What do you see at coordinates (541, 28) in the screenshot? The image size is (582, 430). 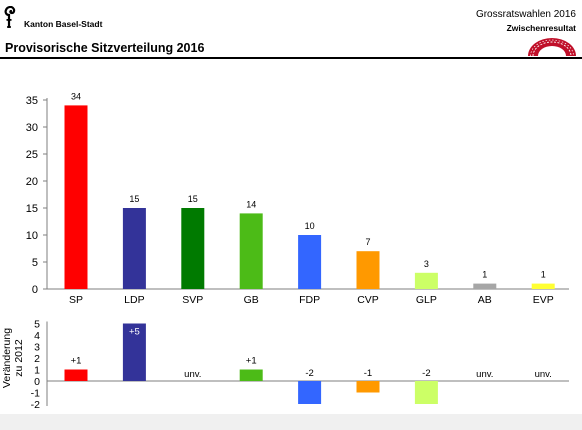 I see `event-status: Zwischenresultat` at bounding box center [541, 28].